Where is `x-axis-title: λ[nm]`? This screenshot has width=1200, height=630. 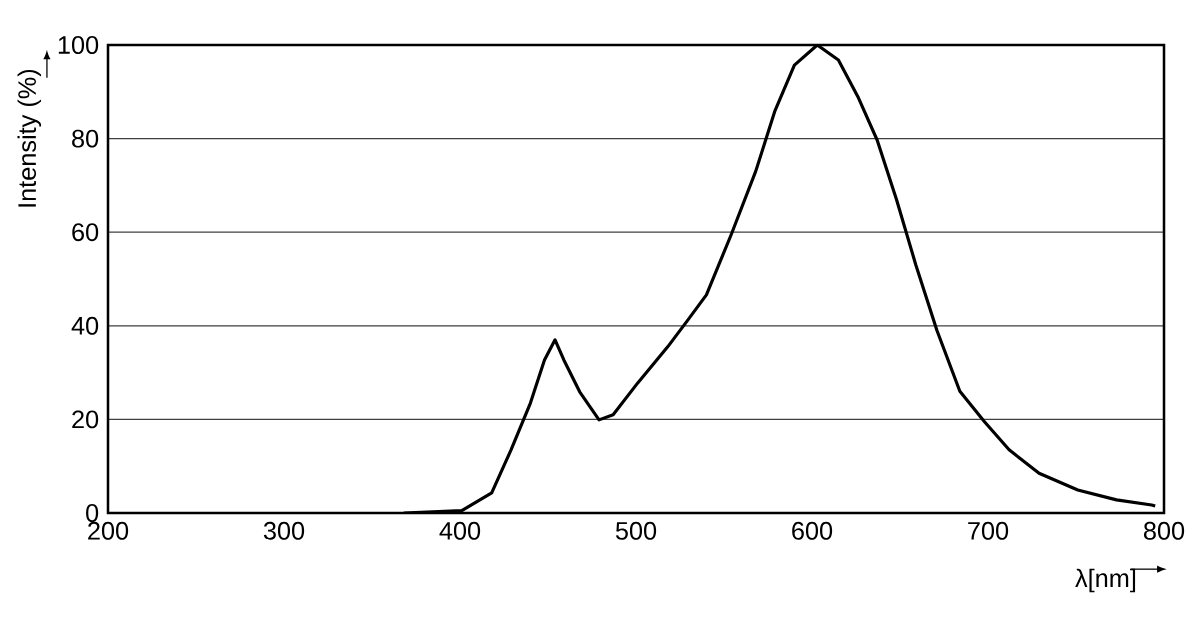
x-axis-title: λ[nm] is located at coordinates (1105, 580).